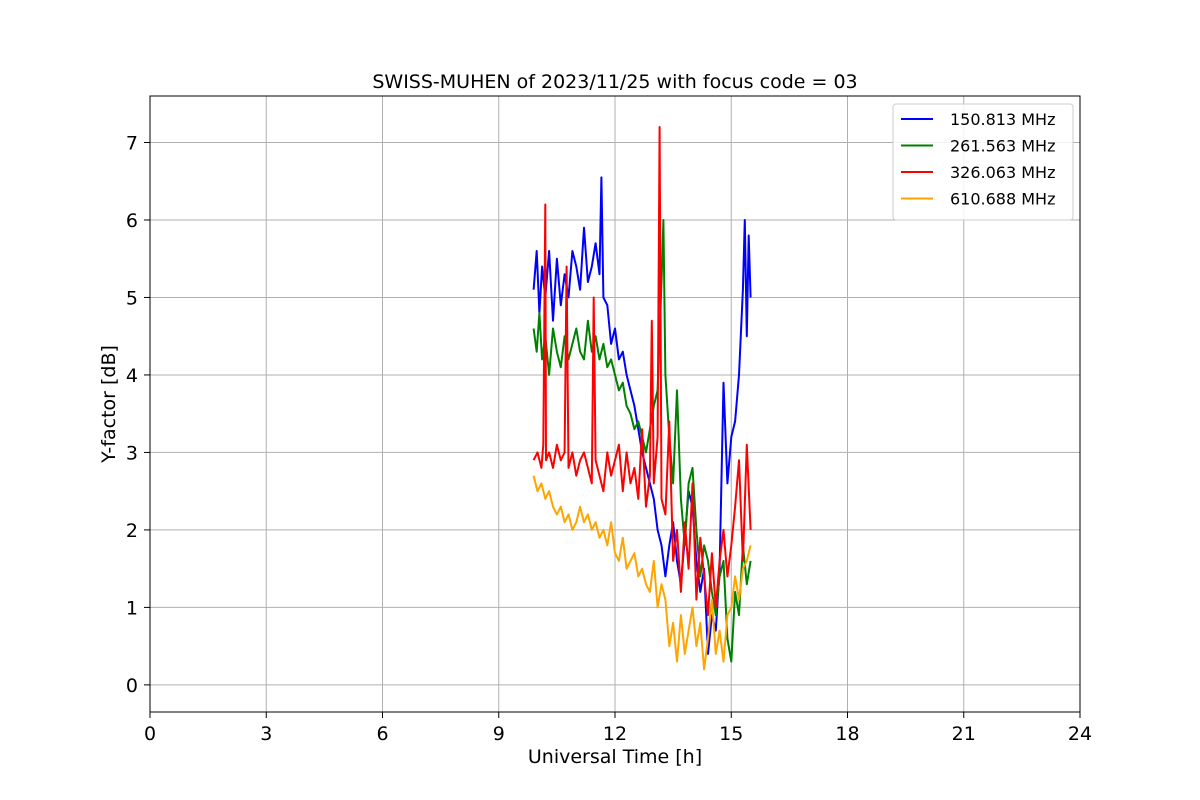 The image size is (1200, 800). Describe the element at coordinates (1002, 199) in the screenshot. I see `legend-label: 610.688 MHz` at that location.